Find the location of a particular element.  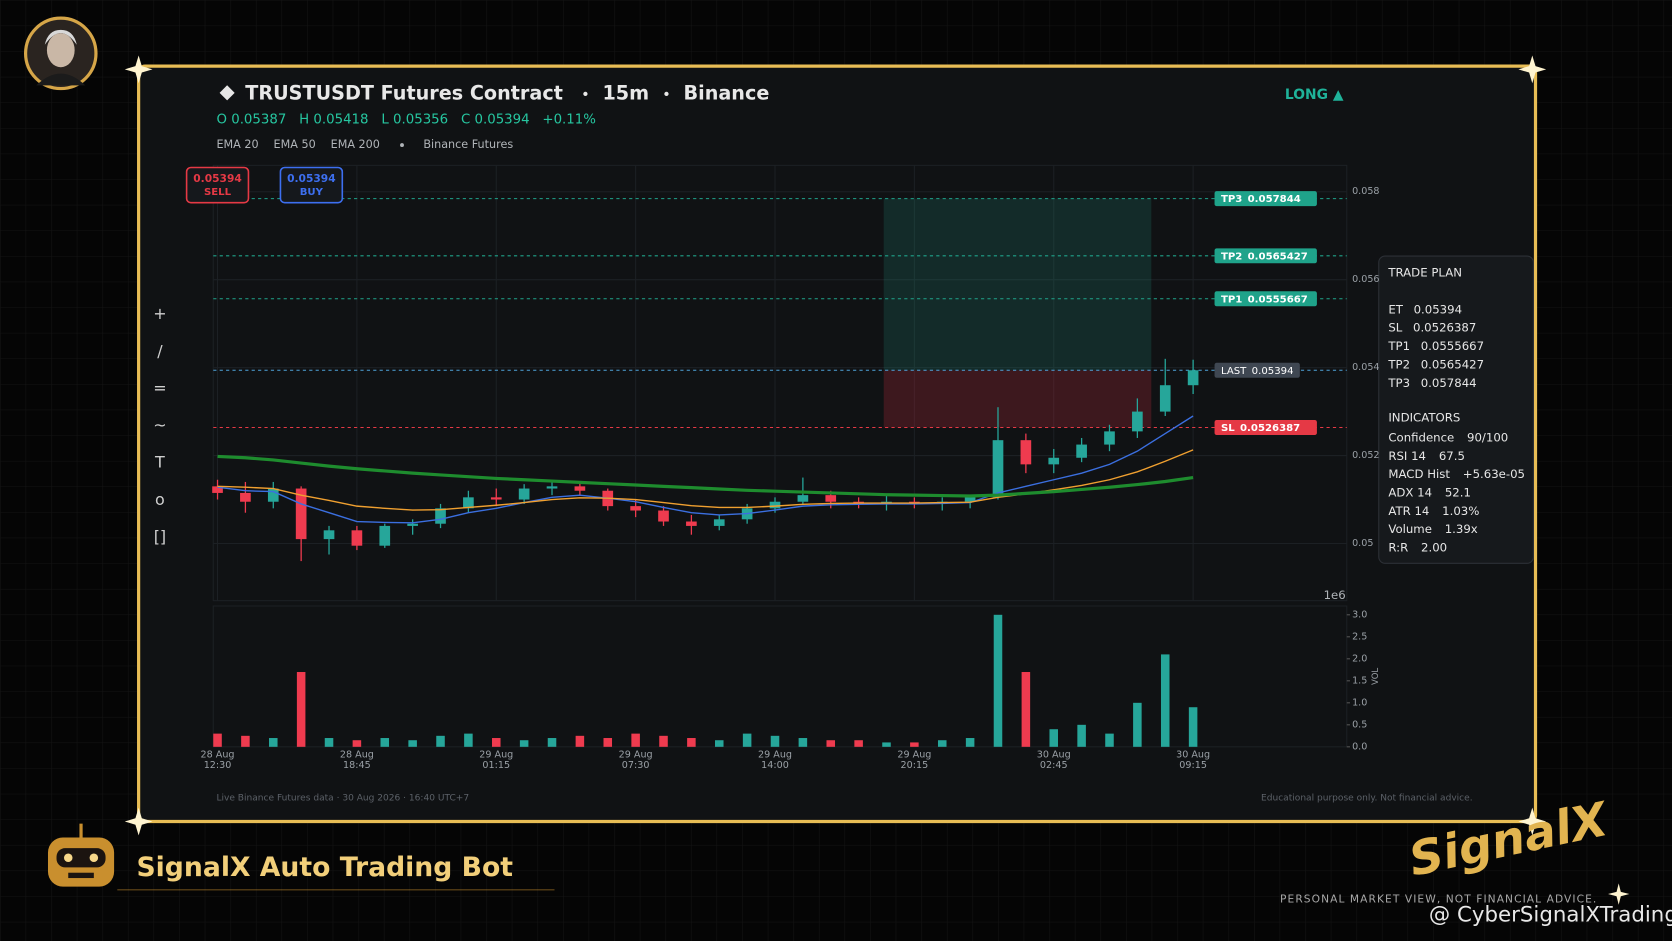

x-tick-label: 29 Aug 20:15 is located at coordinates (914, 761).